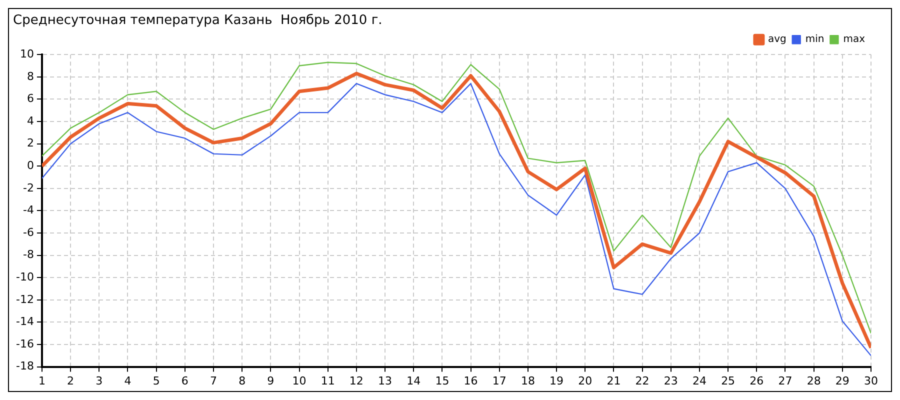 Image resolution: width=900 pixels, height=400 pixels. What do you see at coordinates (871, 381) in the screenshot?
I see `x-tick-label: 30` at bounding box center [871, 381].